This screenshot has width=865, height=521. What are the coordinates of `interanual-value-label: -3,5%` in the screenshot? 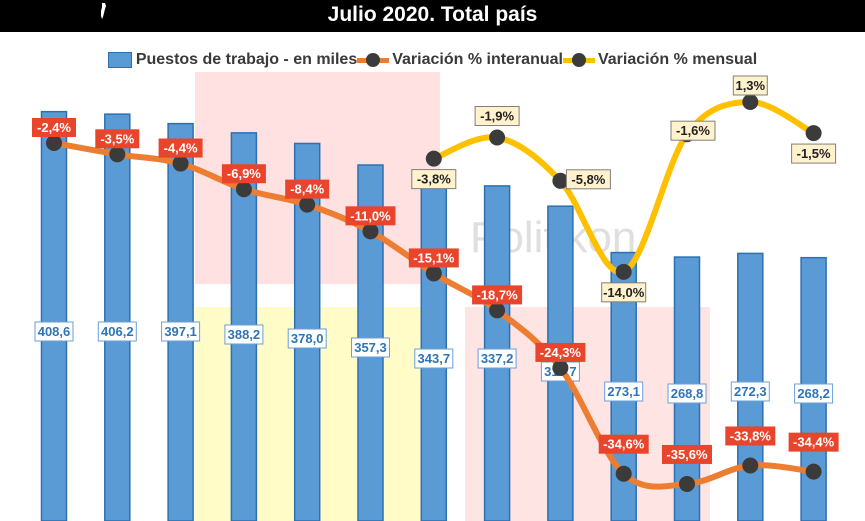 It's located at (117, 138).